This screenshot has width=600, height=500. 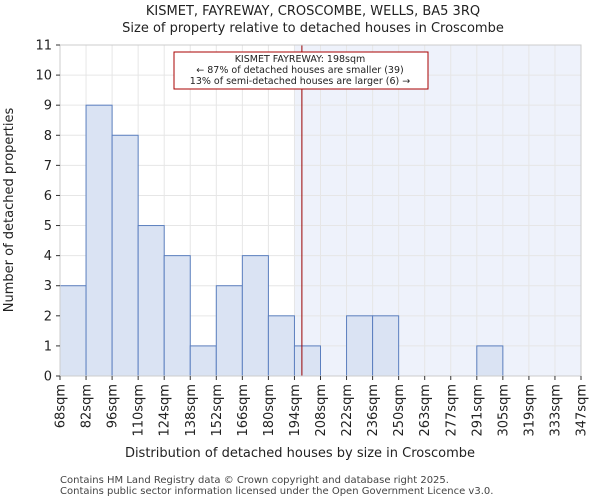 I want to click on x-tick-label: 347sqm, so click(x=582, y=410).